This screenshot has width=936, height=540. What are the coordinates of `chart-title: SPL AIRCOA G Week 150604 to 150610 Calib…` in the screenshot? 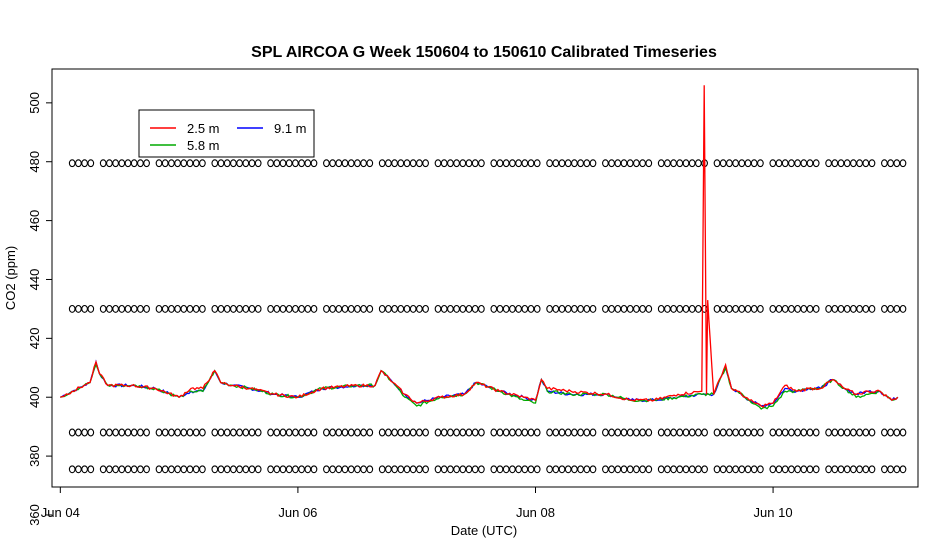 It's located at (484, 52).